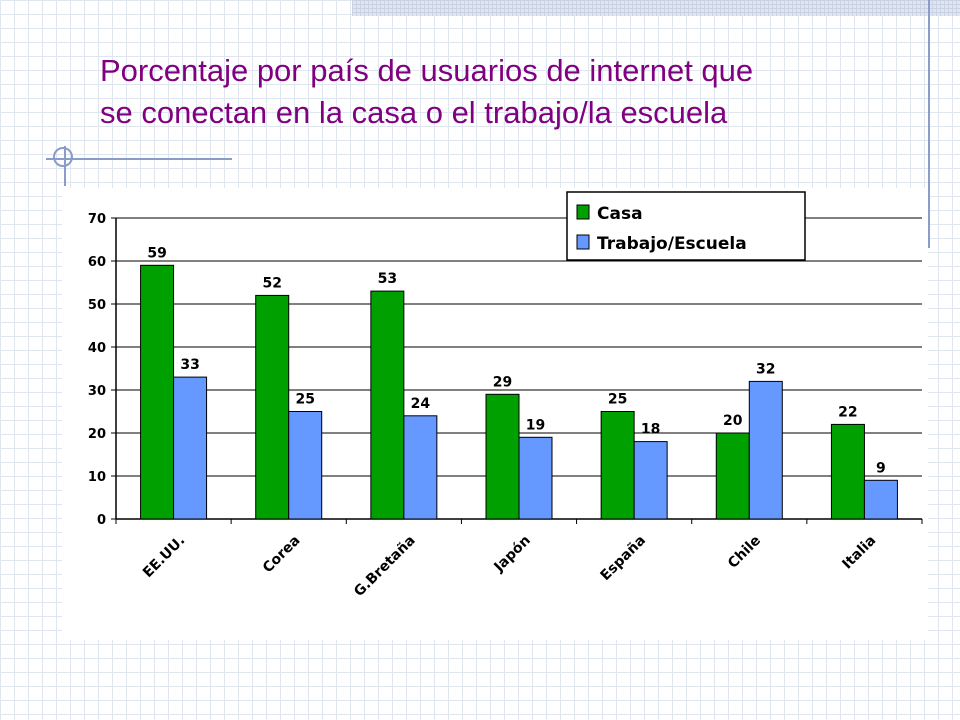 This screenshot has height=720, width=960. Describe the element at coordinates (189, 365) in the screenshot. I see `data-label-trabajo-escuela: 33` at that location.